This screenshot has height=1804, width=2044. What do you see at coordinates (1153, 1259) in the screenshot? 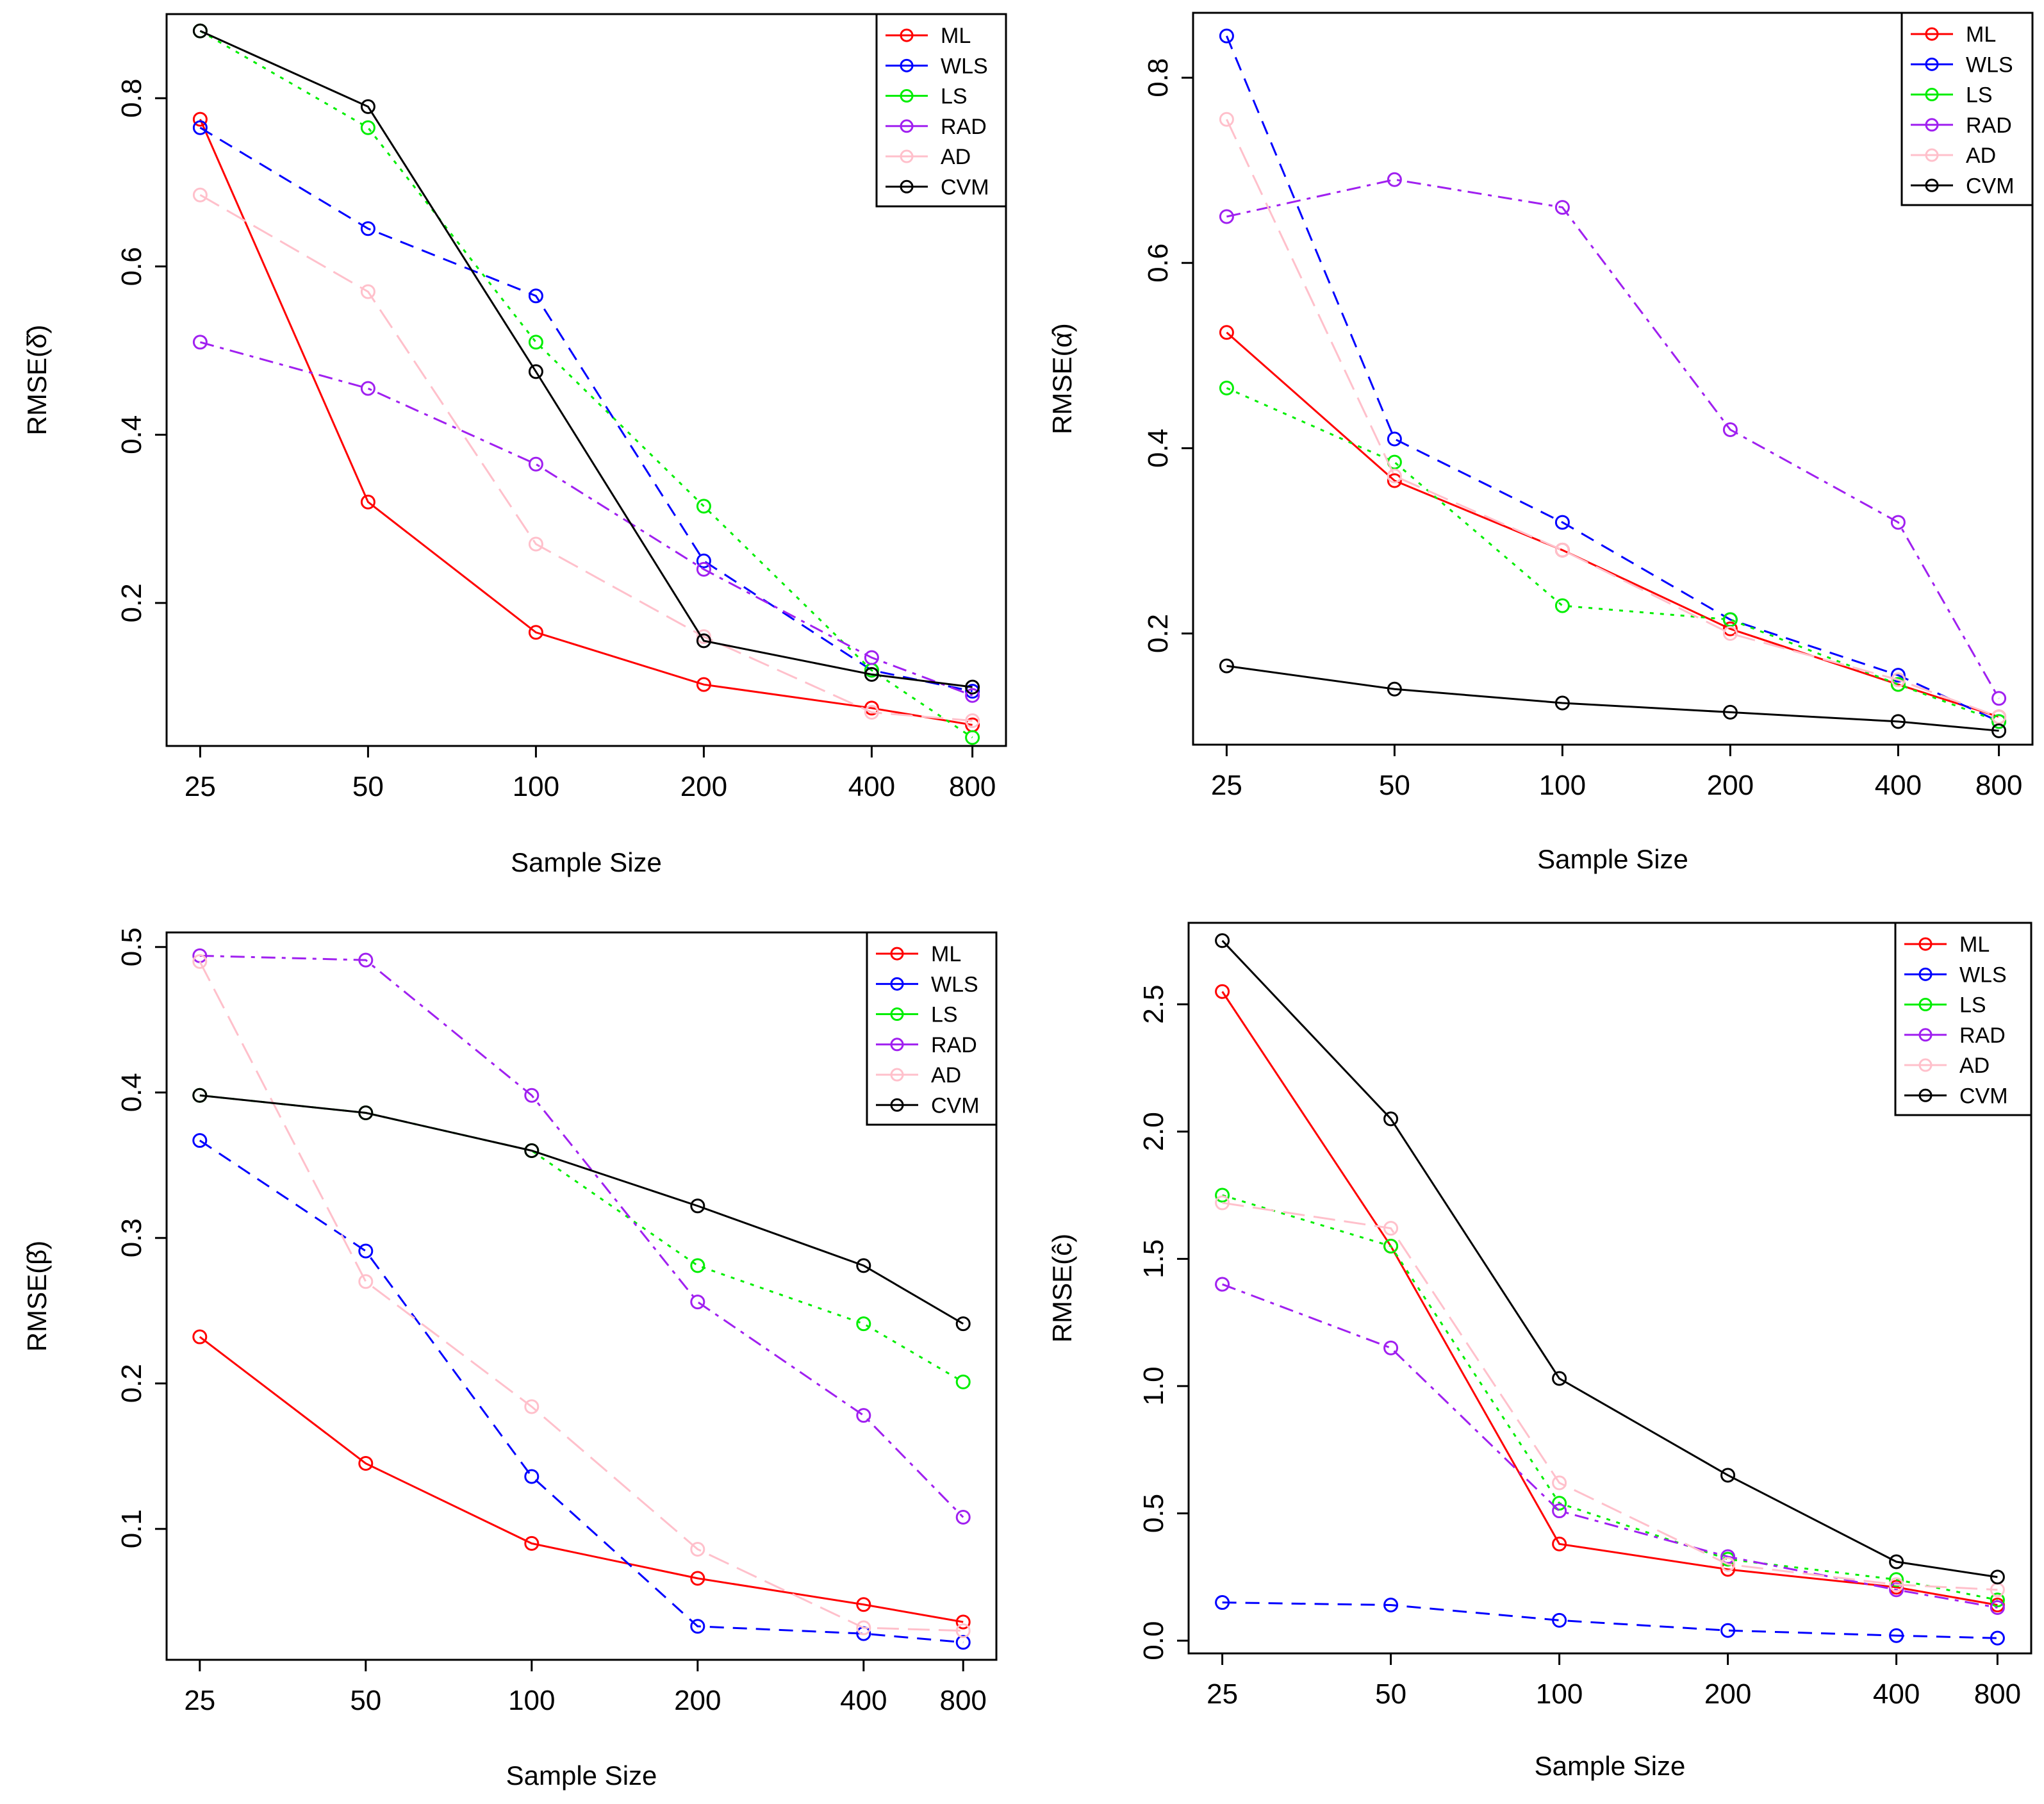
I see `y-tick-label: 1.5` at bounding box center [1153, 1259].